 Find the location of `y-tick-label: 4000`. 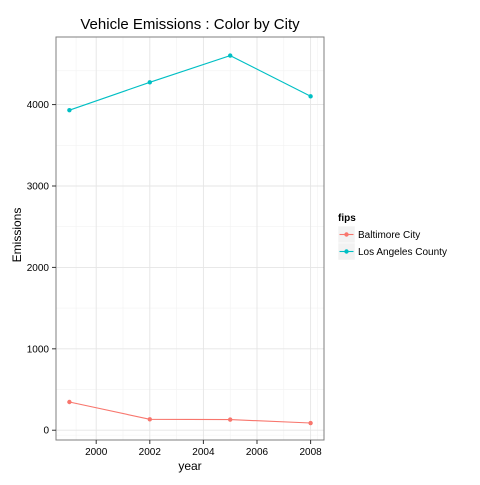

y-tick-label: 4000 is located at coordinates (38, 105).